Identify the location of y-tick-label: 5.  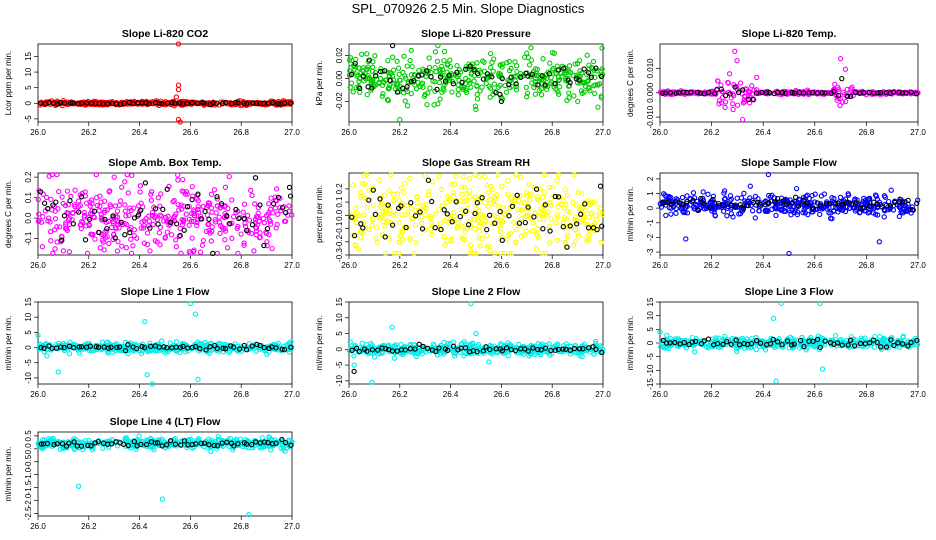
(28, 87).